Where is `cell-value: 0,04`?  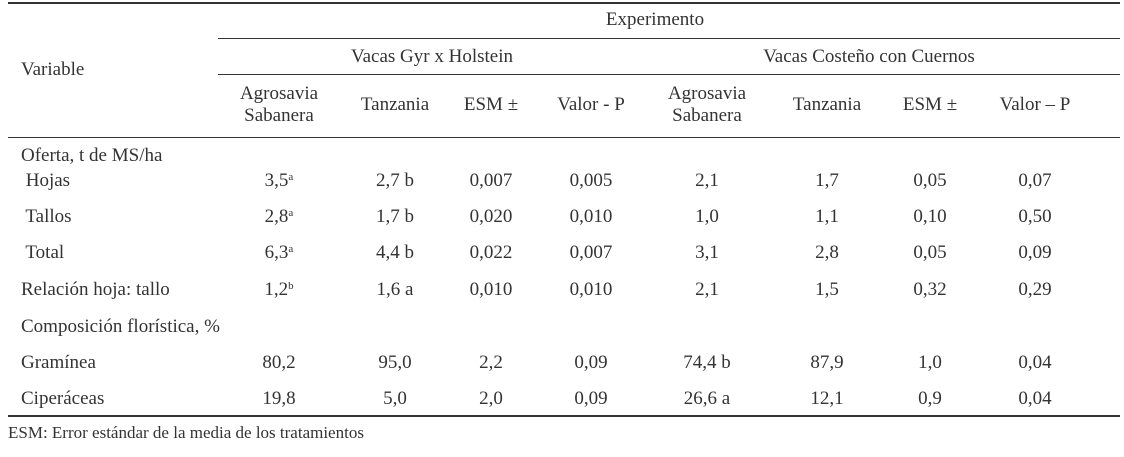 cell-value: 0,04 is located at coordinates (1035, 362).